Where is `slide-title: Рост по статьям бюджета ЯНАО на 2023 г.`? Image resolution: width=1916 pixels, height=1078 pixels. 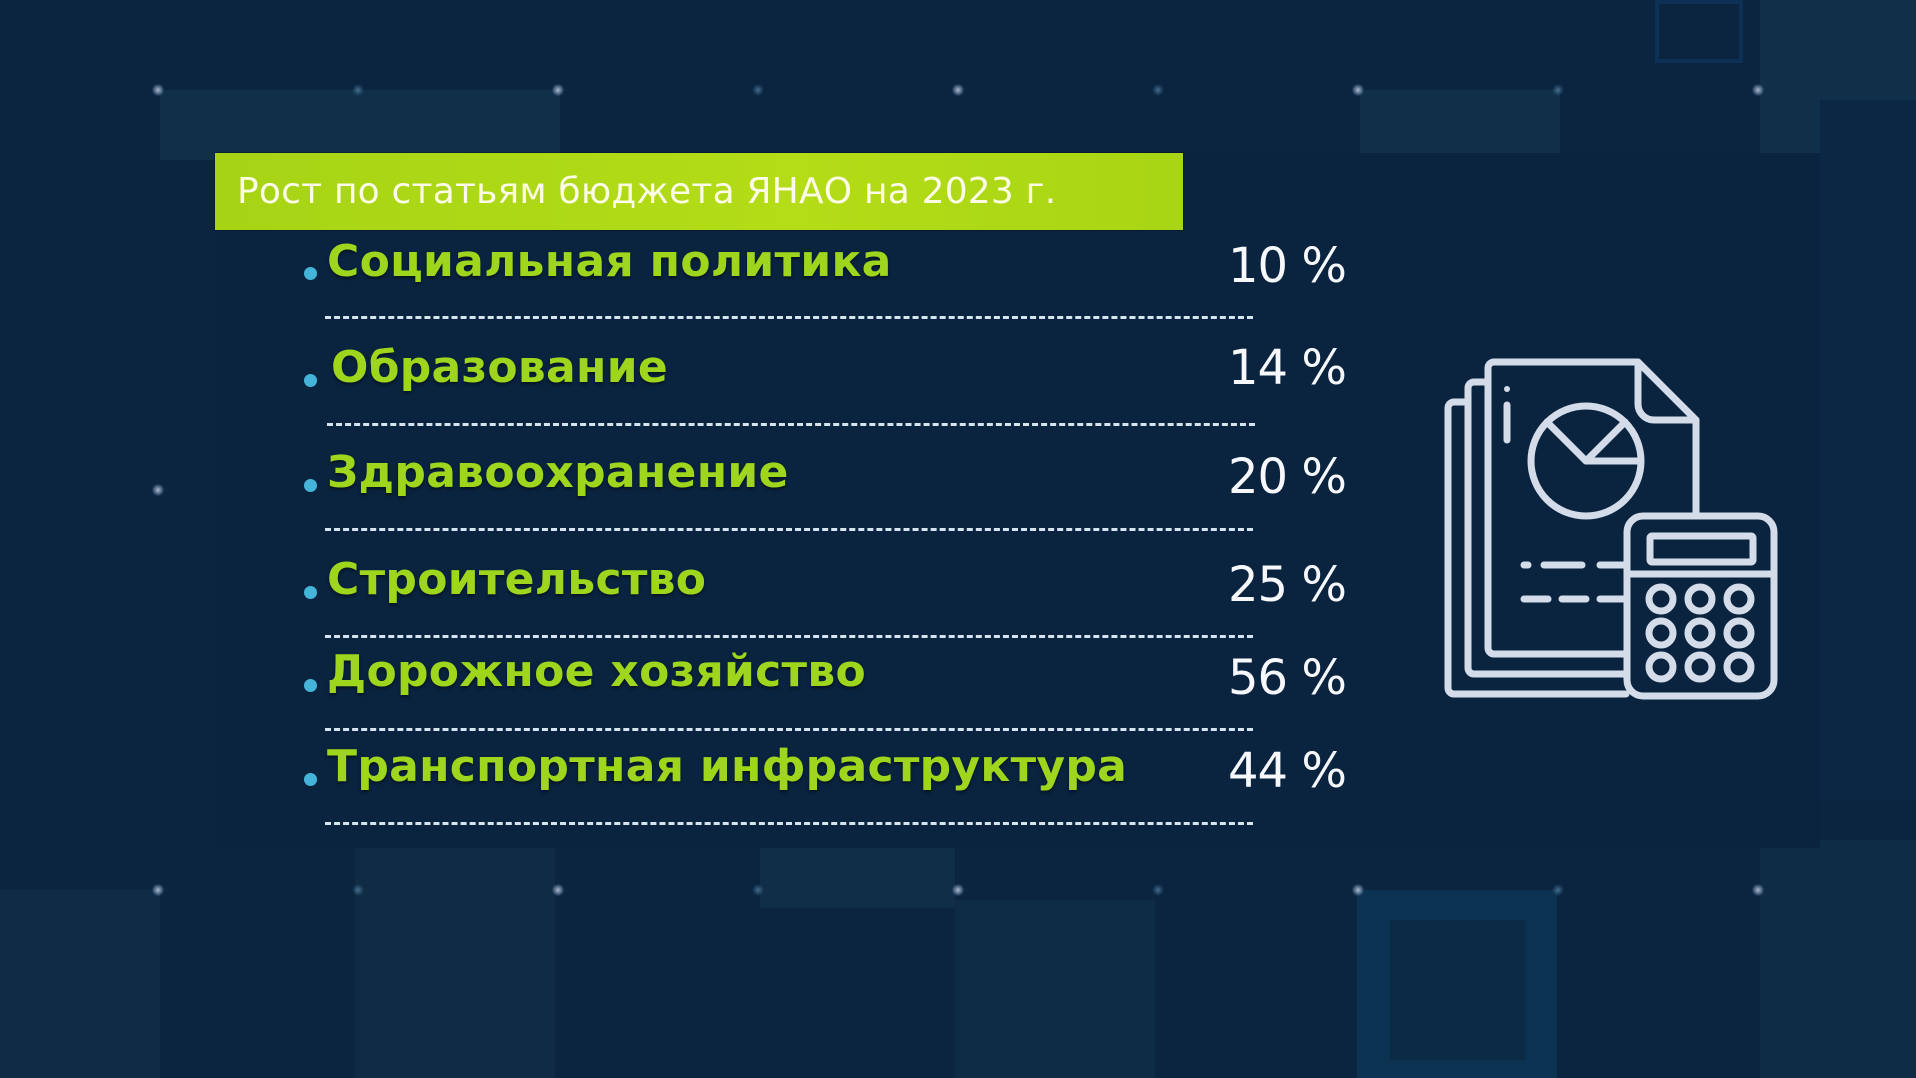 slide-title: Рост по статьям бюджета ЯНАО на 2023 г. is located at coordinates (647, 191).